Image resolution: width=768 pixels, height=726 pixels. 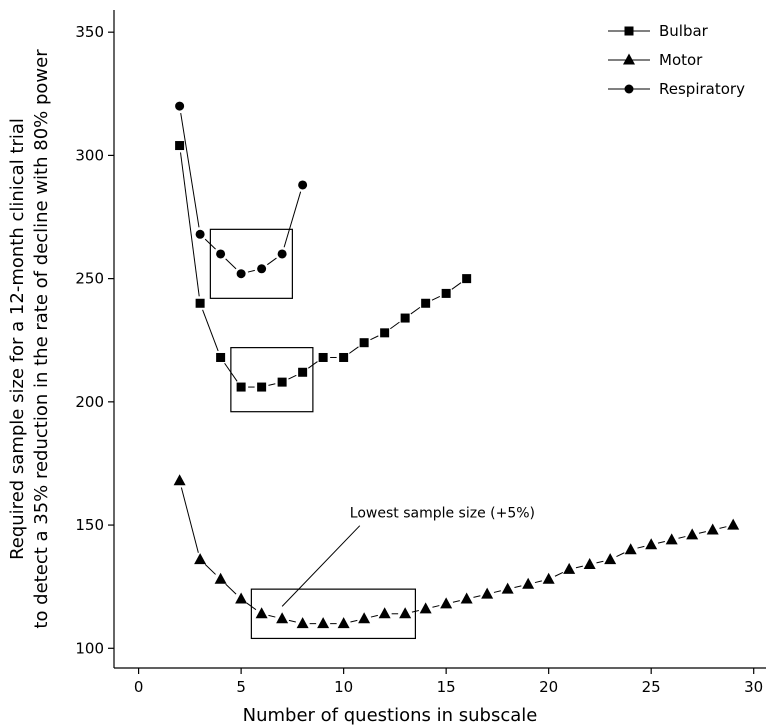 I want to click on annotation-text: Lowest sample size (+5%), so click(x=442, y=514).